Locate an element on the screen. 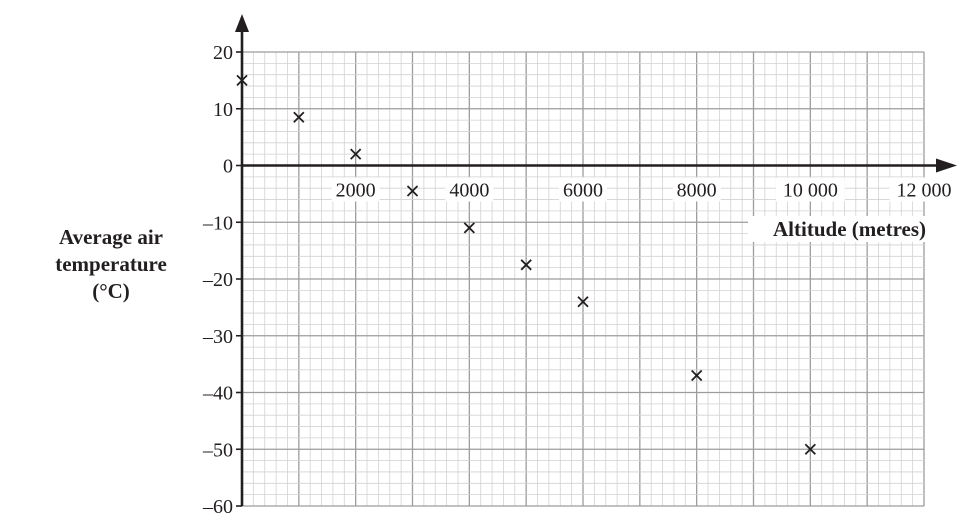 The image size is (979, 532). x-tick-label: 4000 is located at coordinates (469, 191).